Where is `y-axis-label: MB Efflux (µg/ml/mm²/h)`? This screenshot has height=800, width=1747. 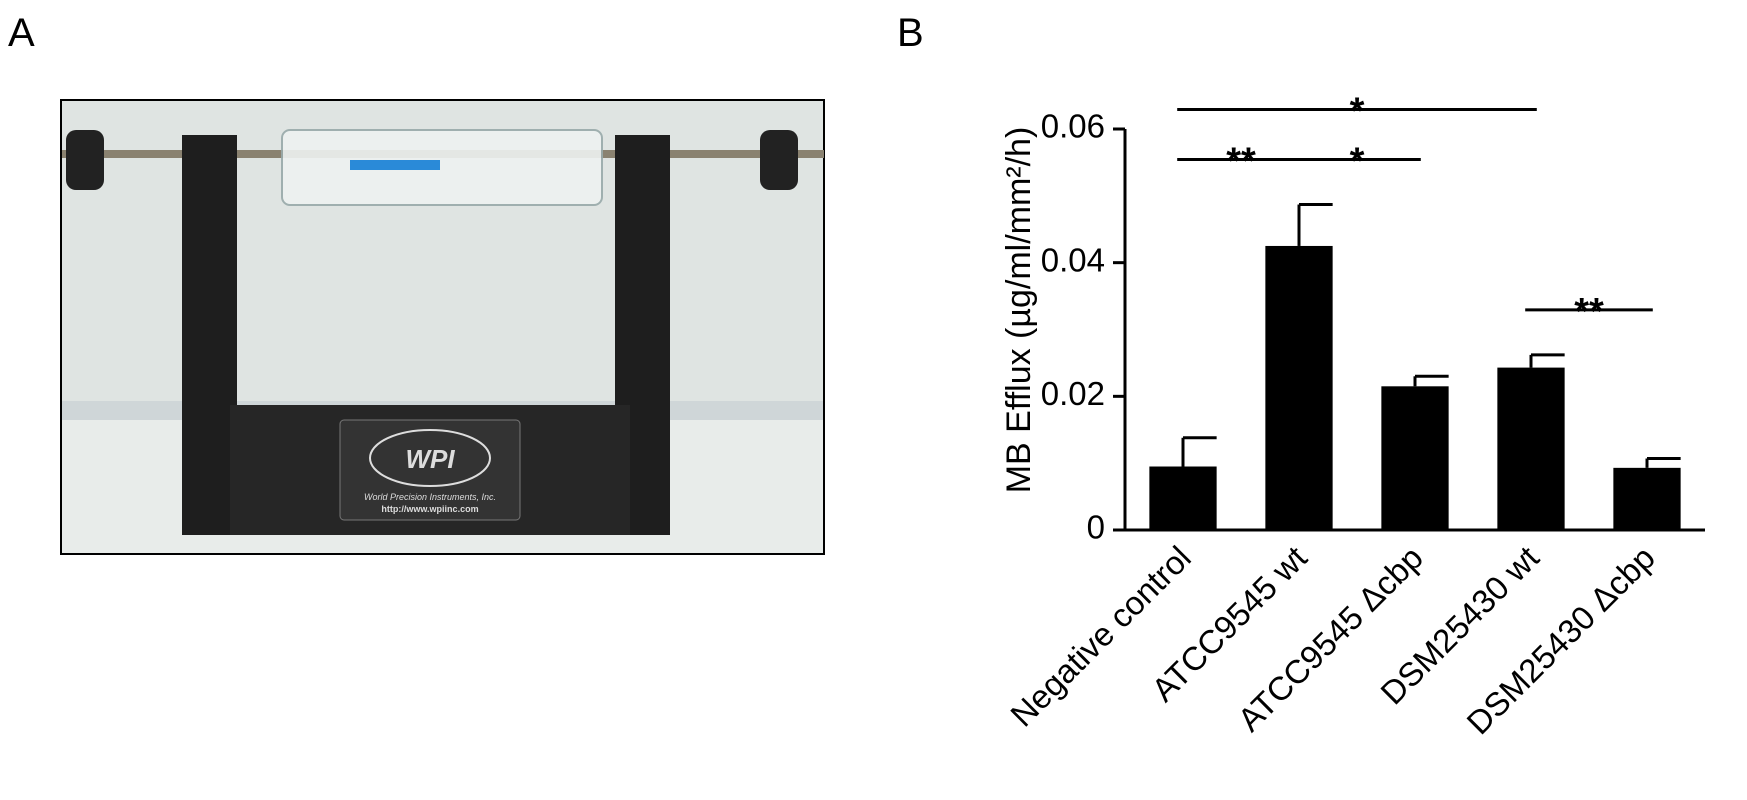
y-axis-label: MB Efflux (µg/ml/mm²/h) is located at coordinates (1019, 310).